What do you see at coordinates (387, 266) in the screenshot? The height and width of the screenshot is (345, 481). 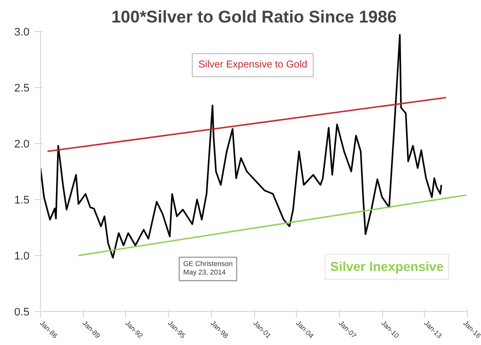 I see `annotation: Silver Inexpensive` at bounding box center [387, 266].